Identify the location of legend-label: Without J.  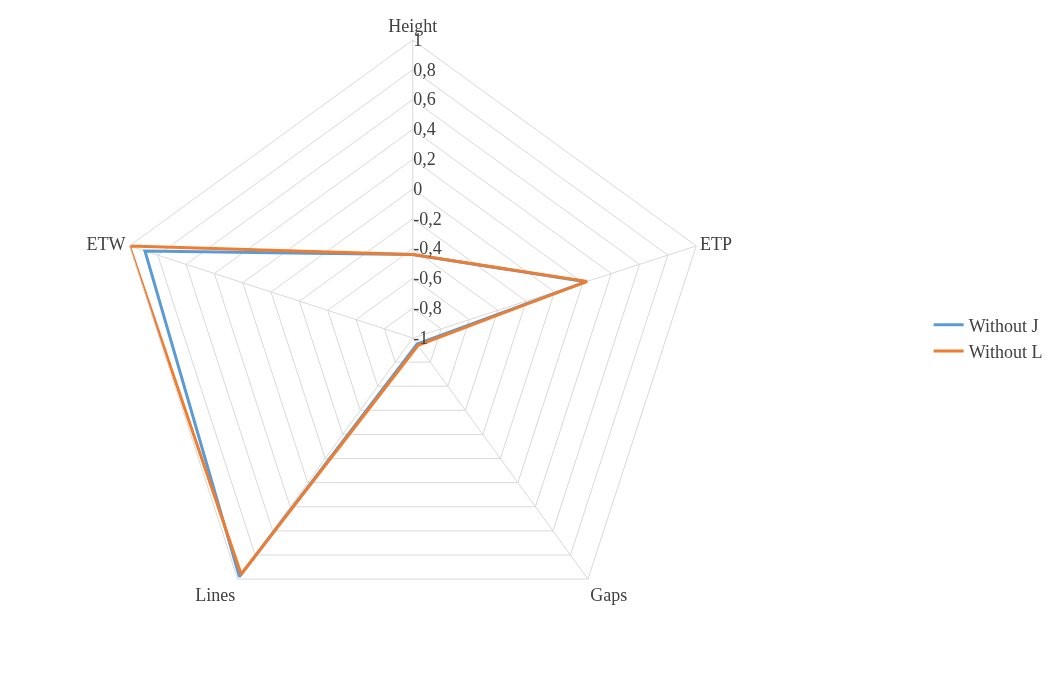
(1003, 325).